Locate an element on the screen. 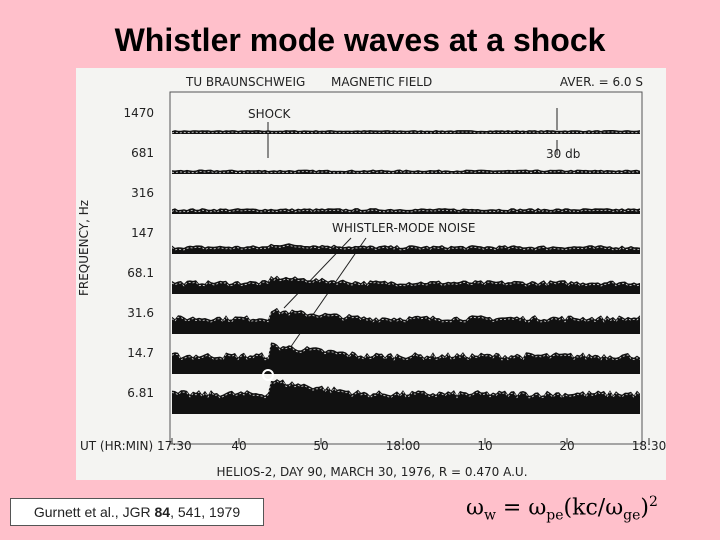 Image resolution: width=720 pixels, height=540 pixels. citation-text: Gurnett et al., JGR is located at coordinates (94, 512).